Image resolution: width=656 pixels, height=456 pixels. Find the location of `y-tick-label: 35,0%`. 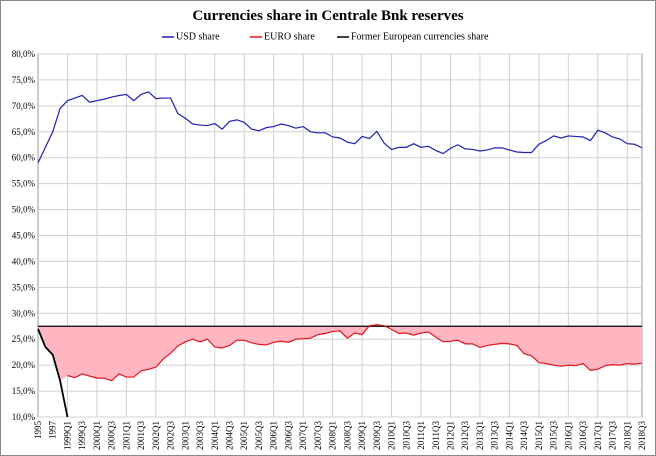

y-tick-label: 35,0% is located at coordinates (24, 287).